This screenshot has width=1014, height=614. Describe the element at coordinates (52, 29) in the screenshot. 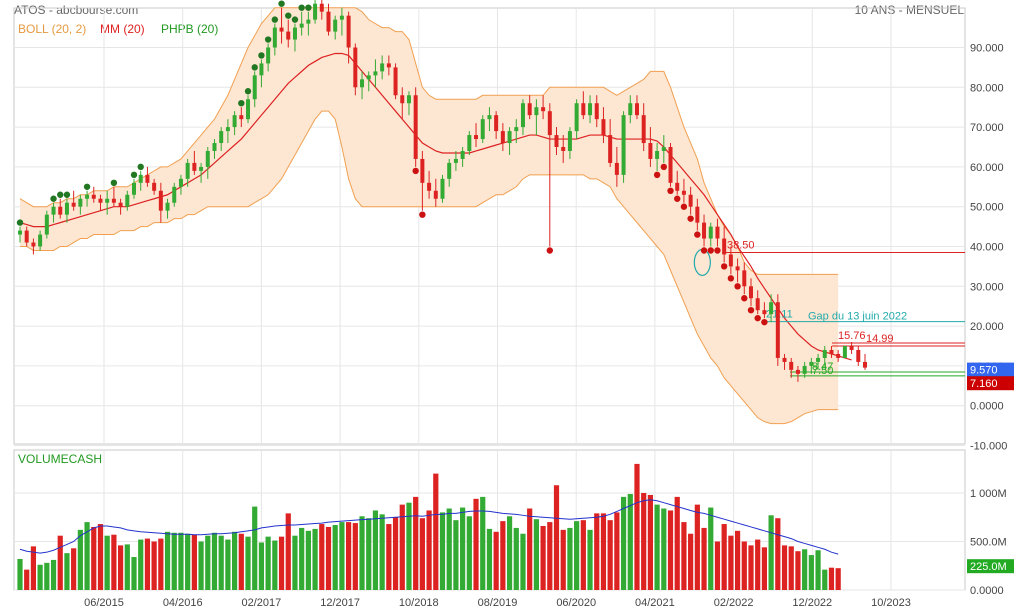

I see `legend-bollinger: BOLL (20, 2)` at that location.